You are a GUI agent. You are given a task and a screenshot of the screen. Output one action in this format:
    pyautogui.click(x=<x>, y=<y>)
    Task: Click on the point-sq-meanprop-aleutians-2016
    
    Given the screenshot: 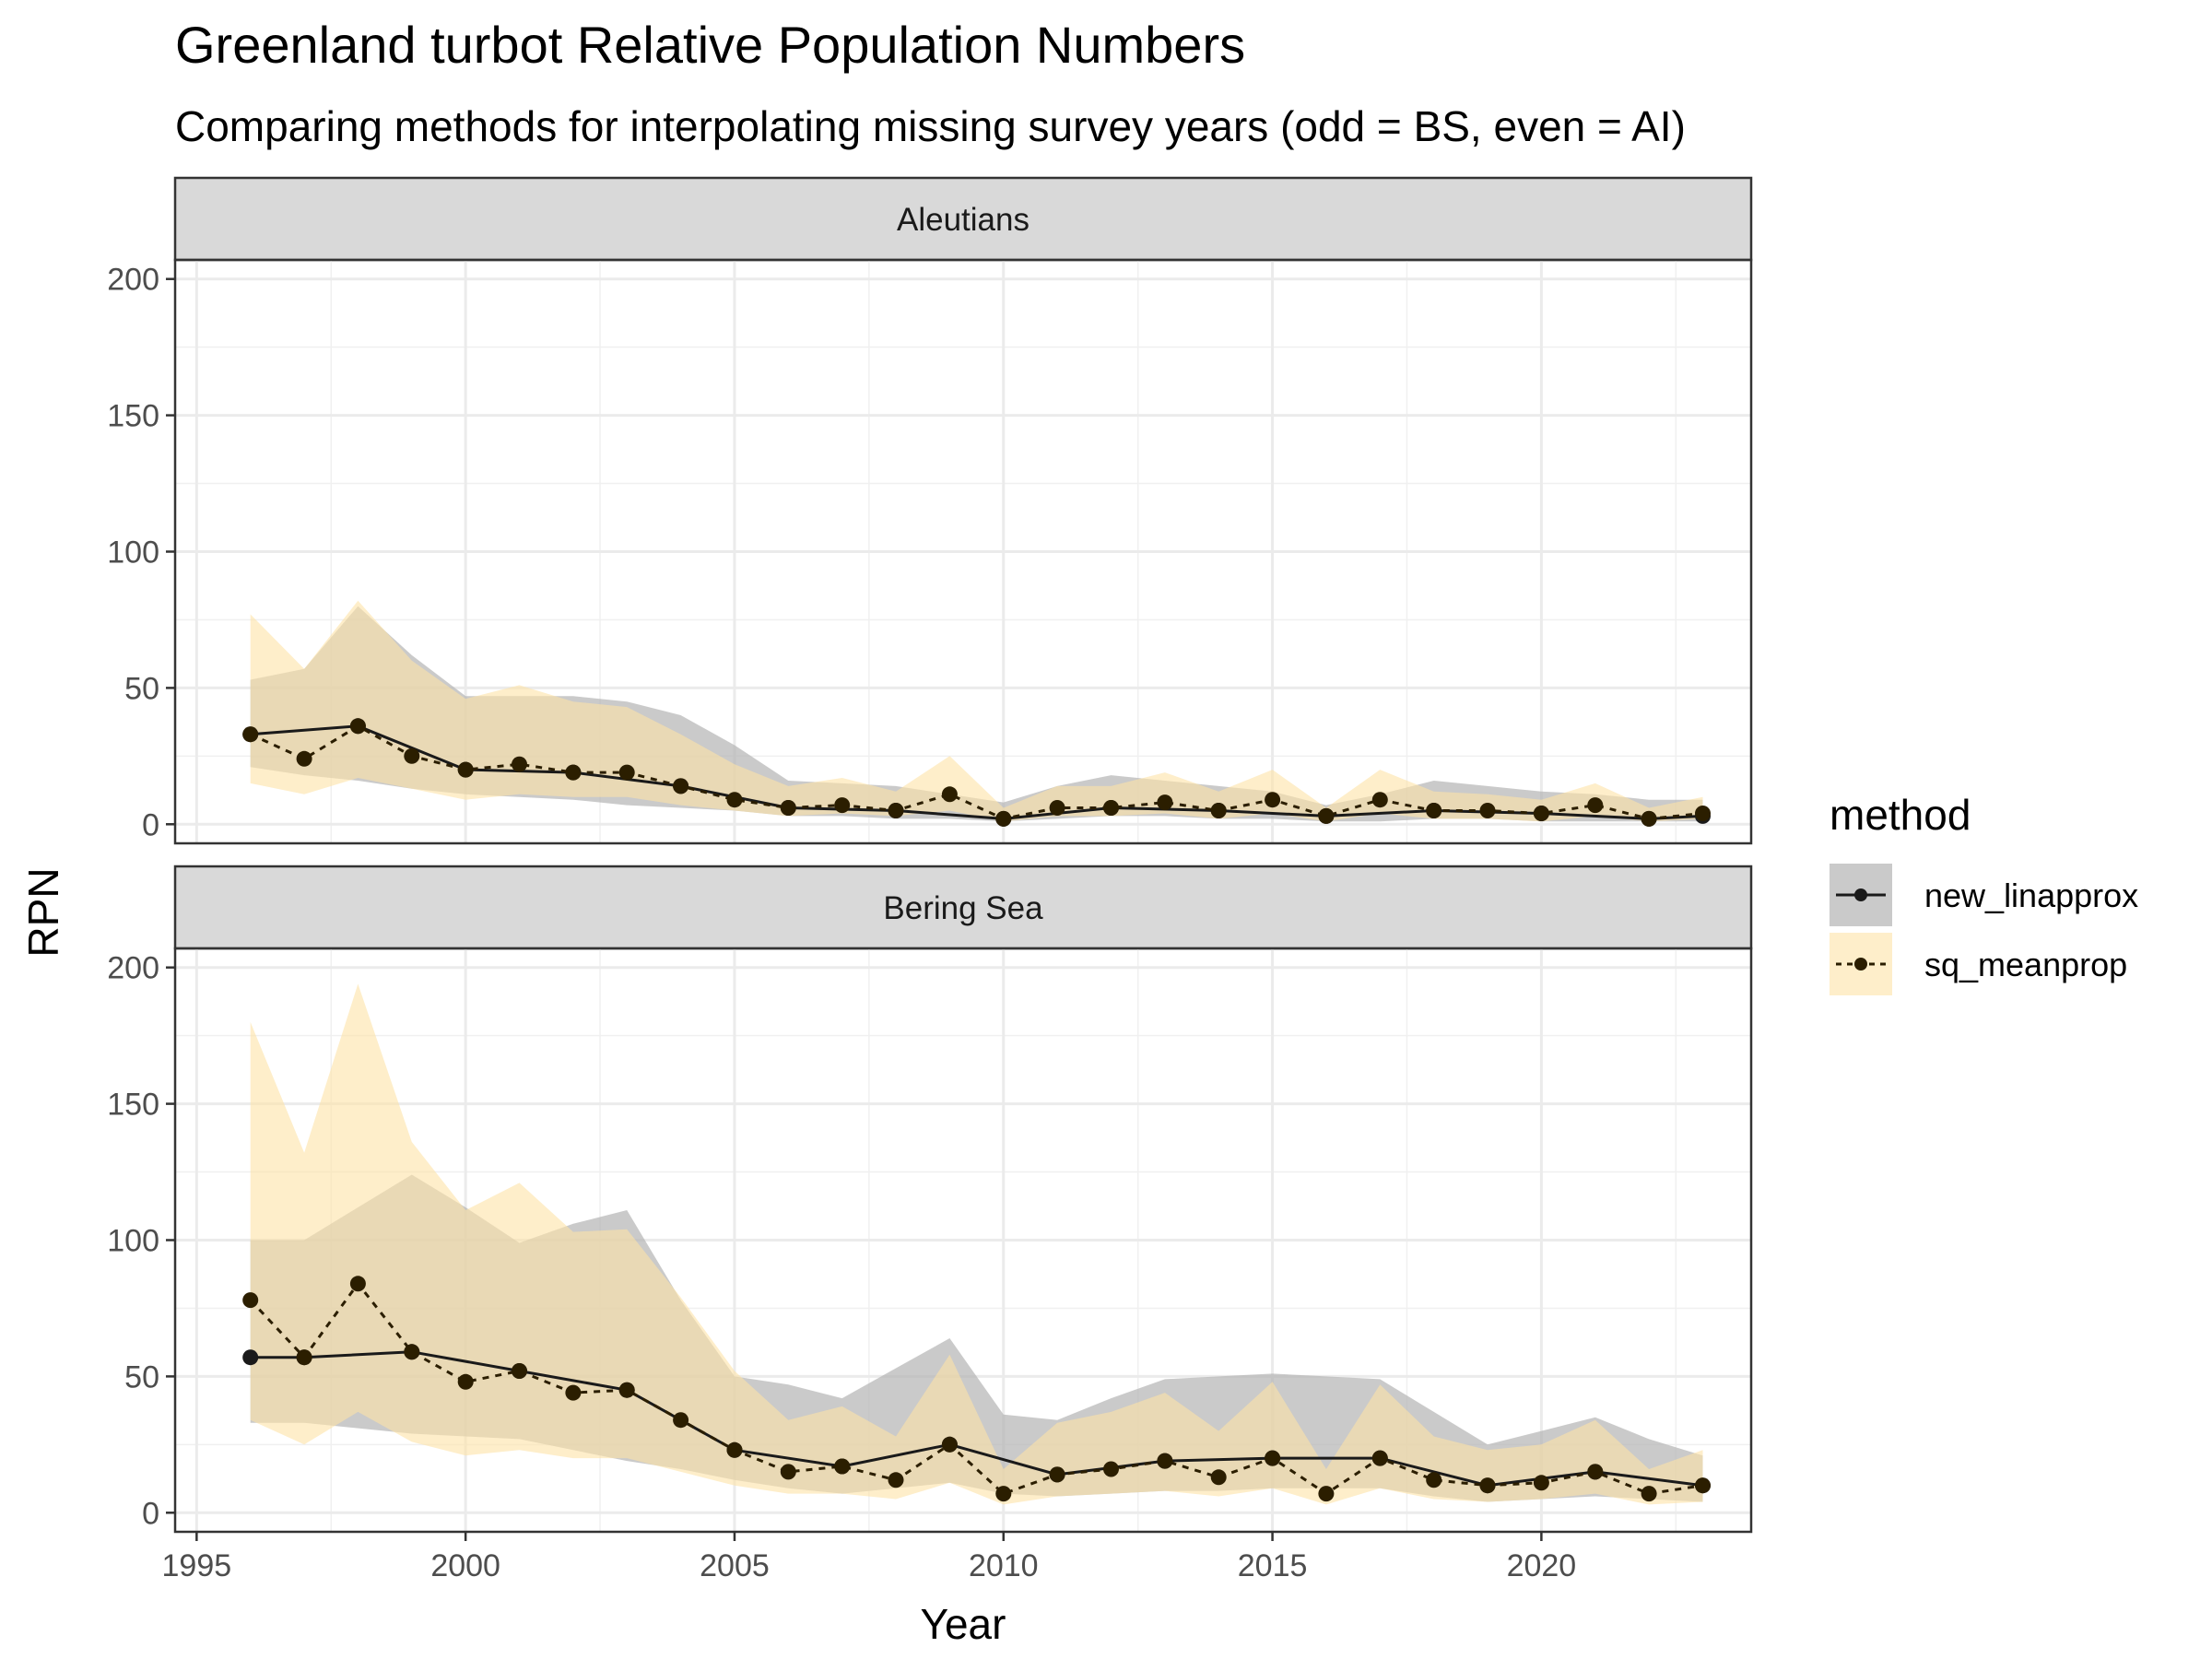 What is the action you would take?
    pyautogui.click(x=1326, y=815)
    